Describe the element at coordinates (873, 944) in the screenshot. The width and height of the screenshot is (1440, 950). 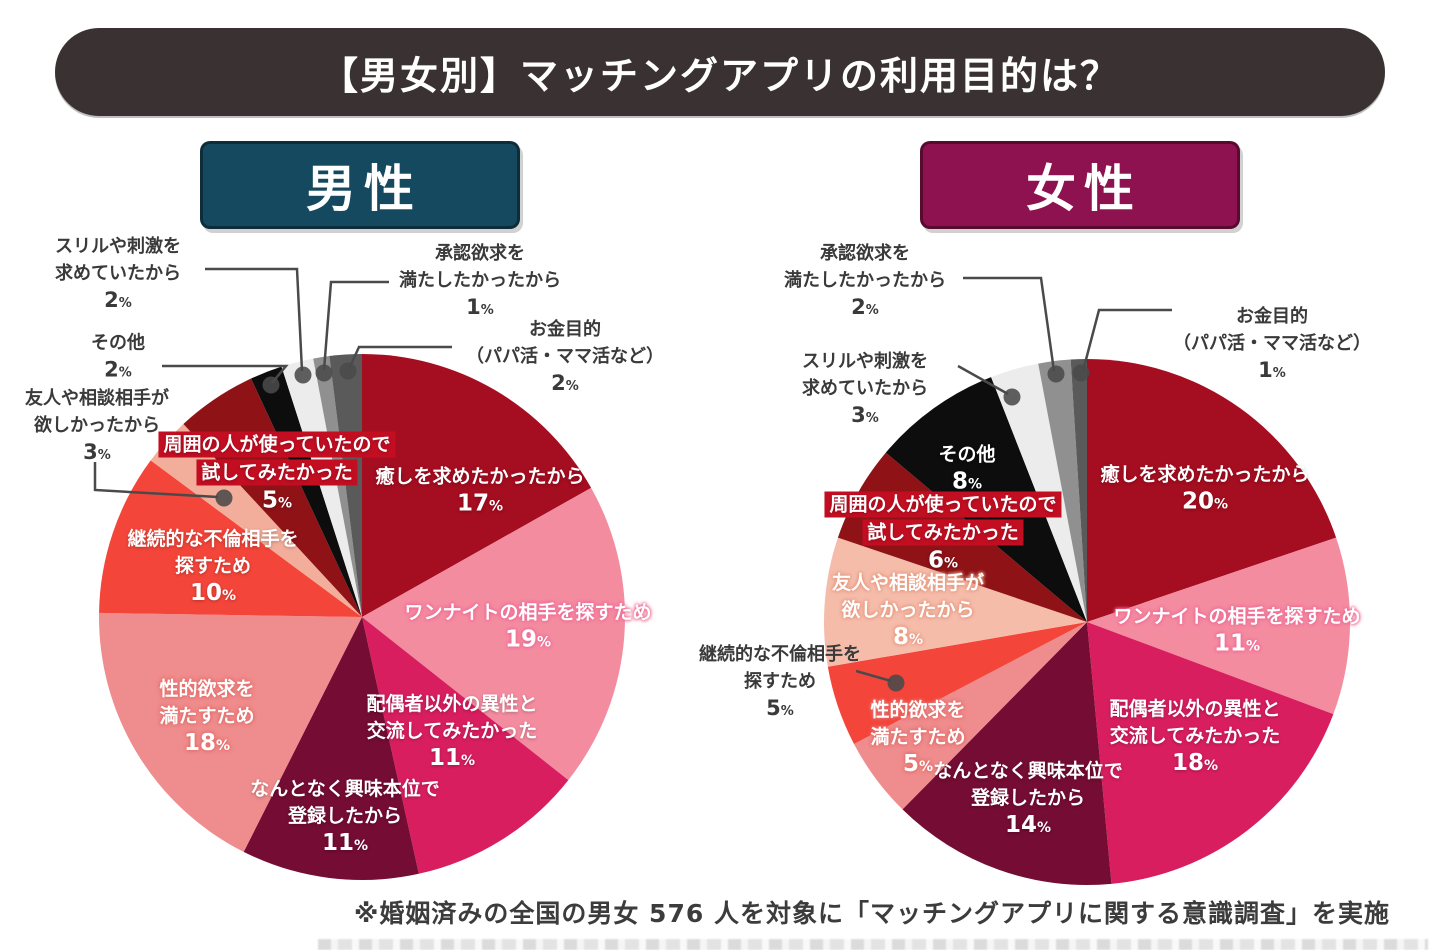
I see `cropped-text-line` at that location.